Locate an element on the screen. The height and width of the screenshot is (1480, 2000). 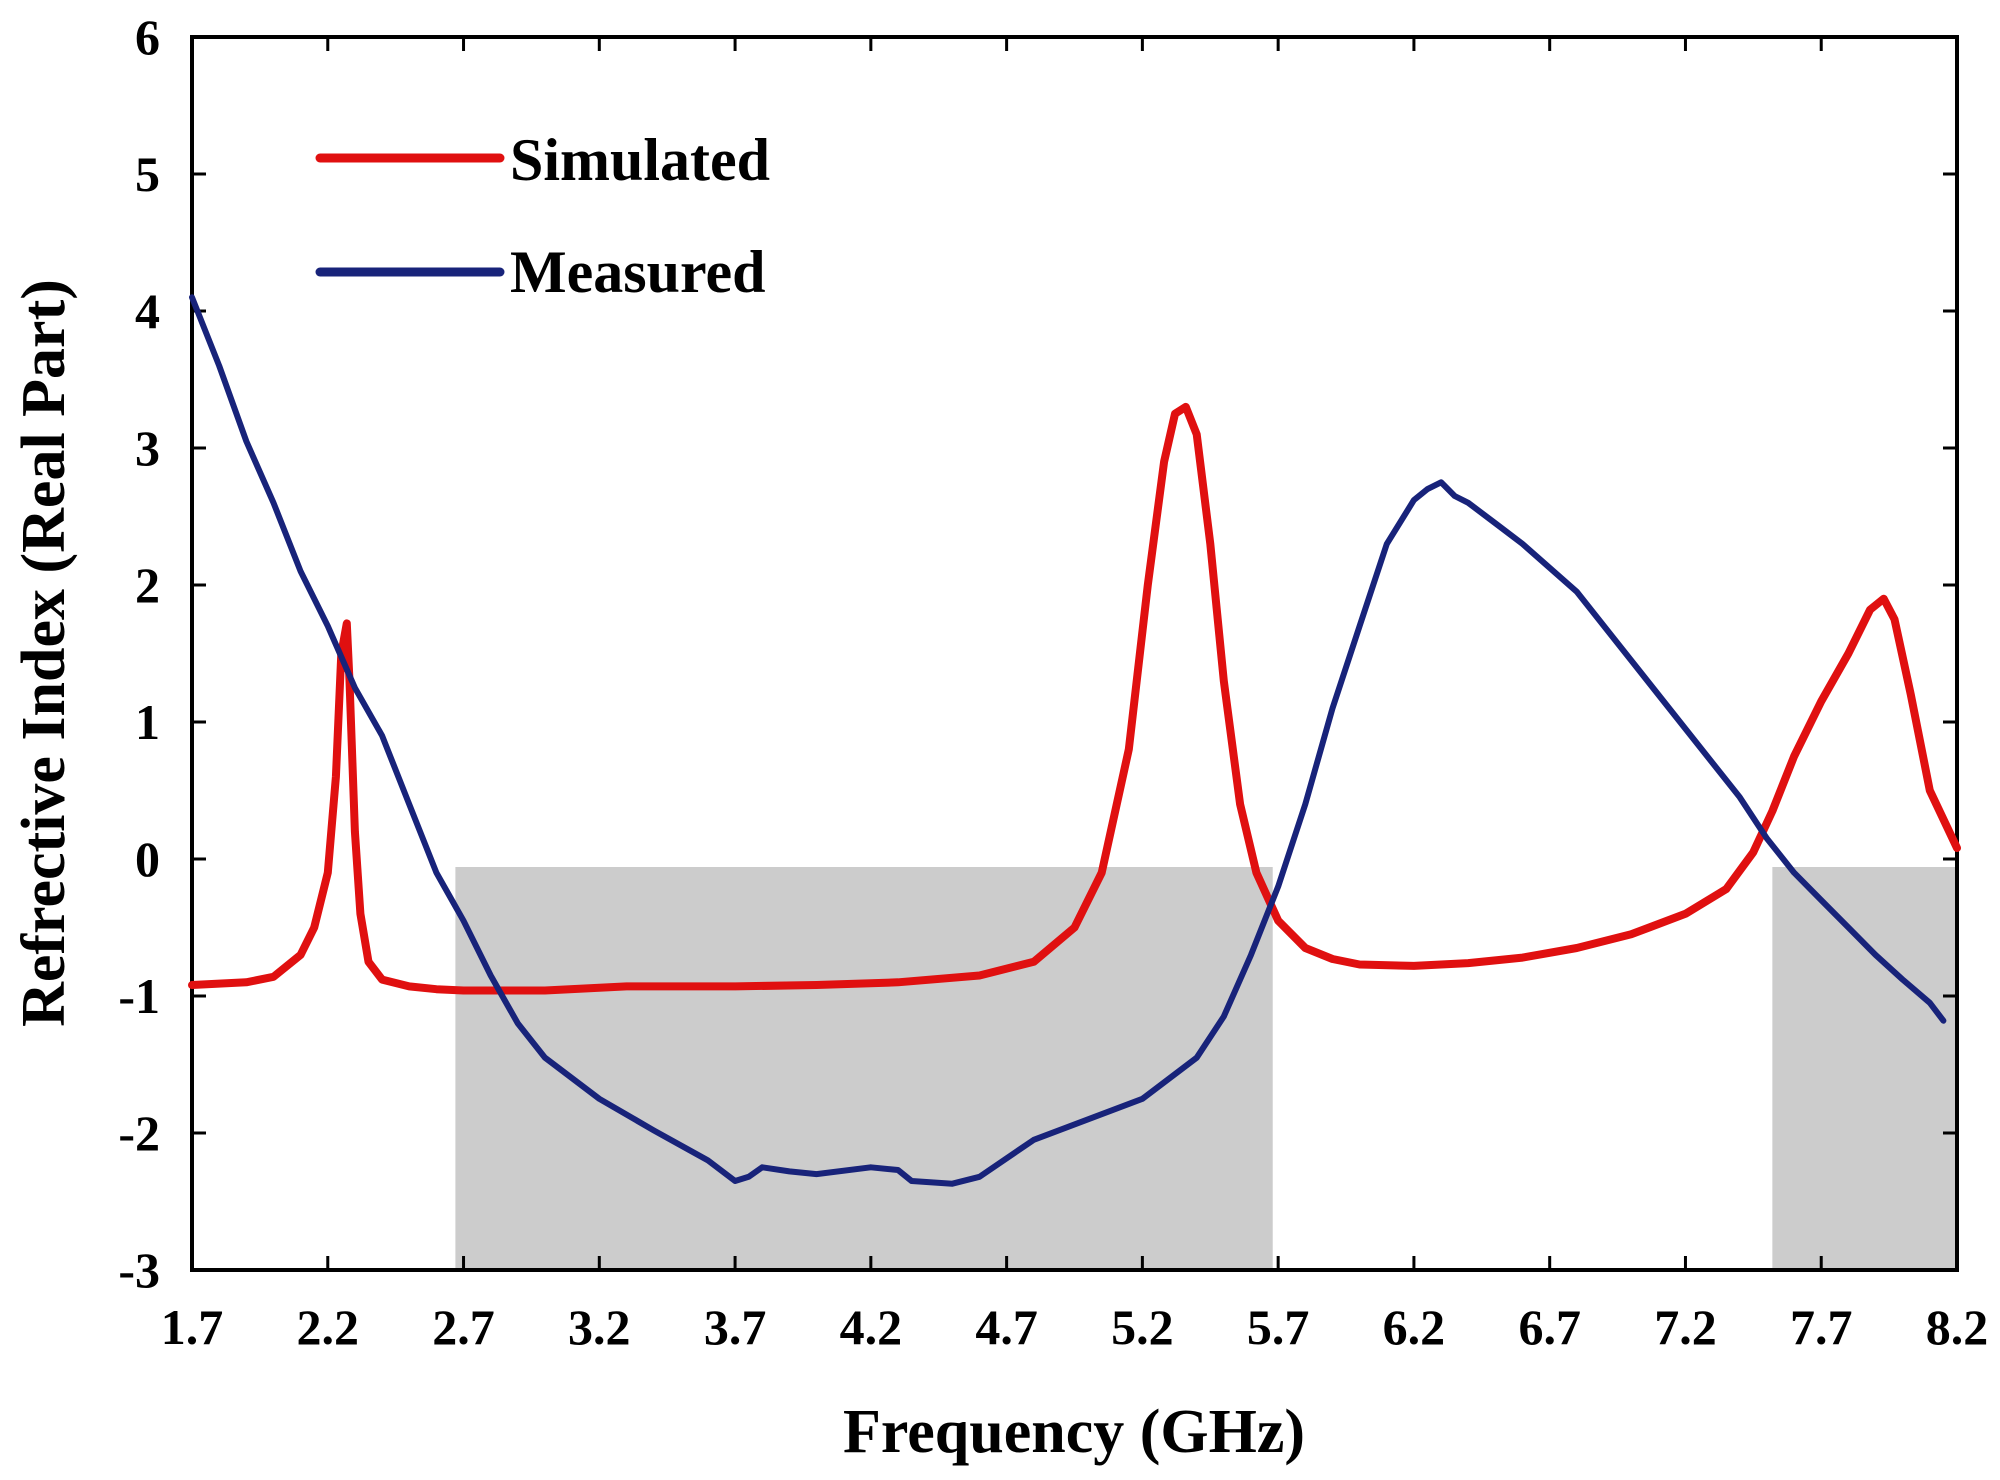
x-tick-label: 3.2 is located at coordinates (599, 1327).